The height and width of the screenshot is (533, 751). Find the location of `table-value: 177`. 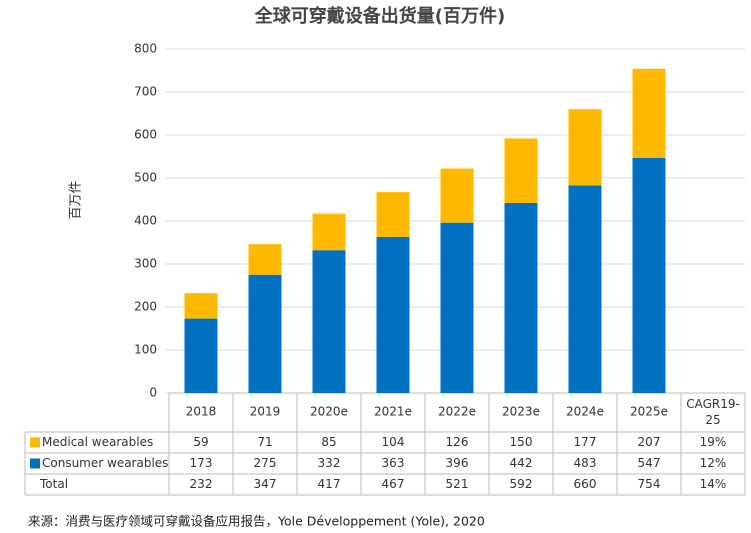

table-value: 177 is located at coordinates (585, 442).